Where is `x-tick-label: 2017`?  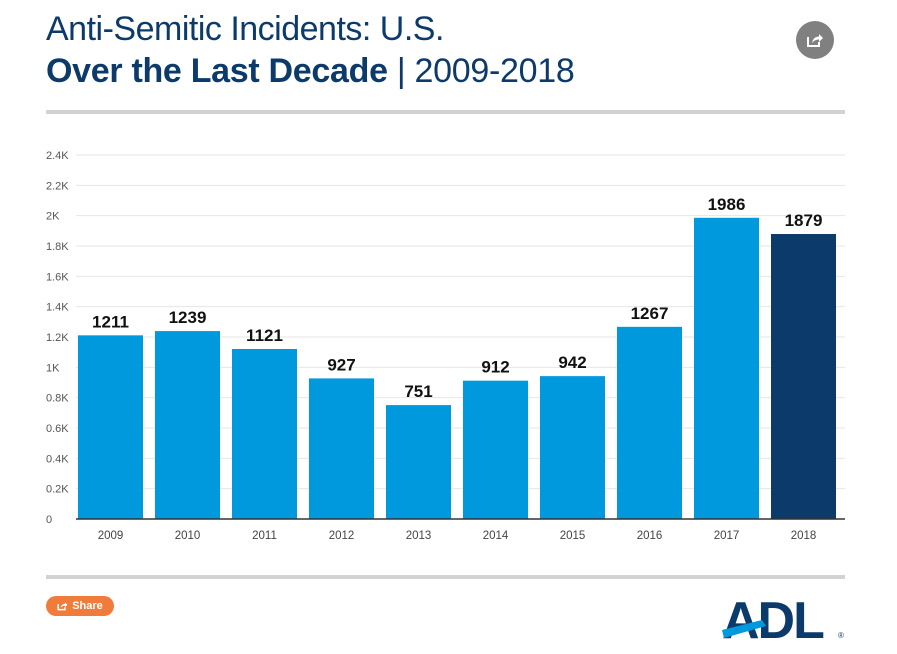
x-tick-label: 2017 is located at coordinates (727, 536).